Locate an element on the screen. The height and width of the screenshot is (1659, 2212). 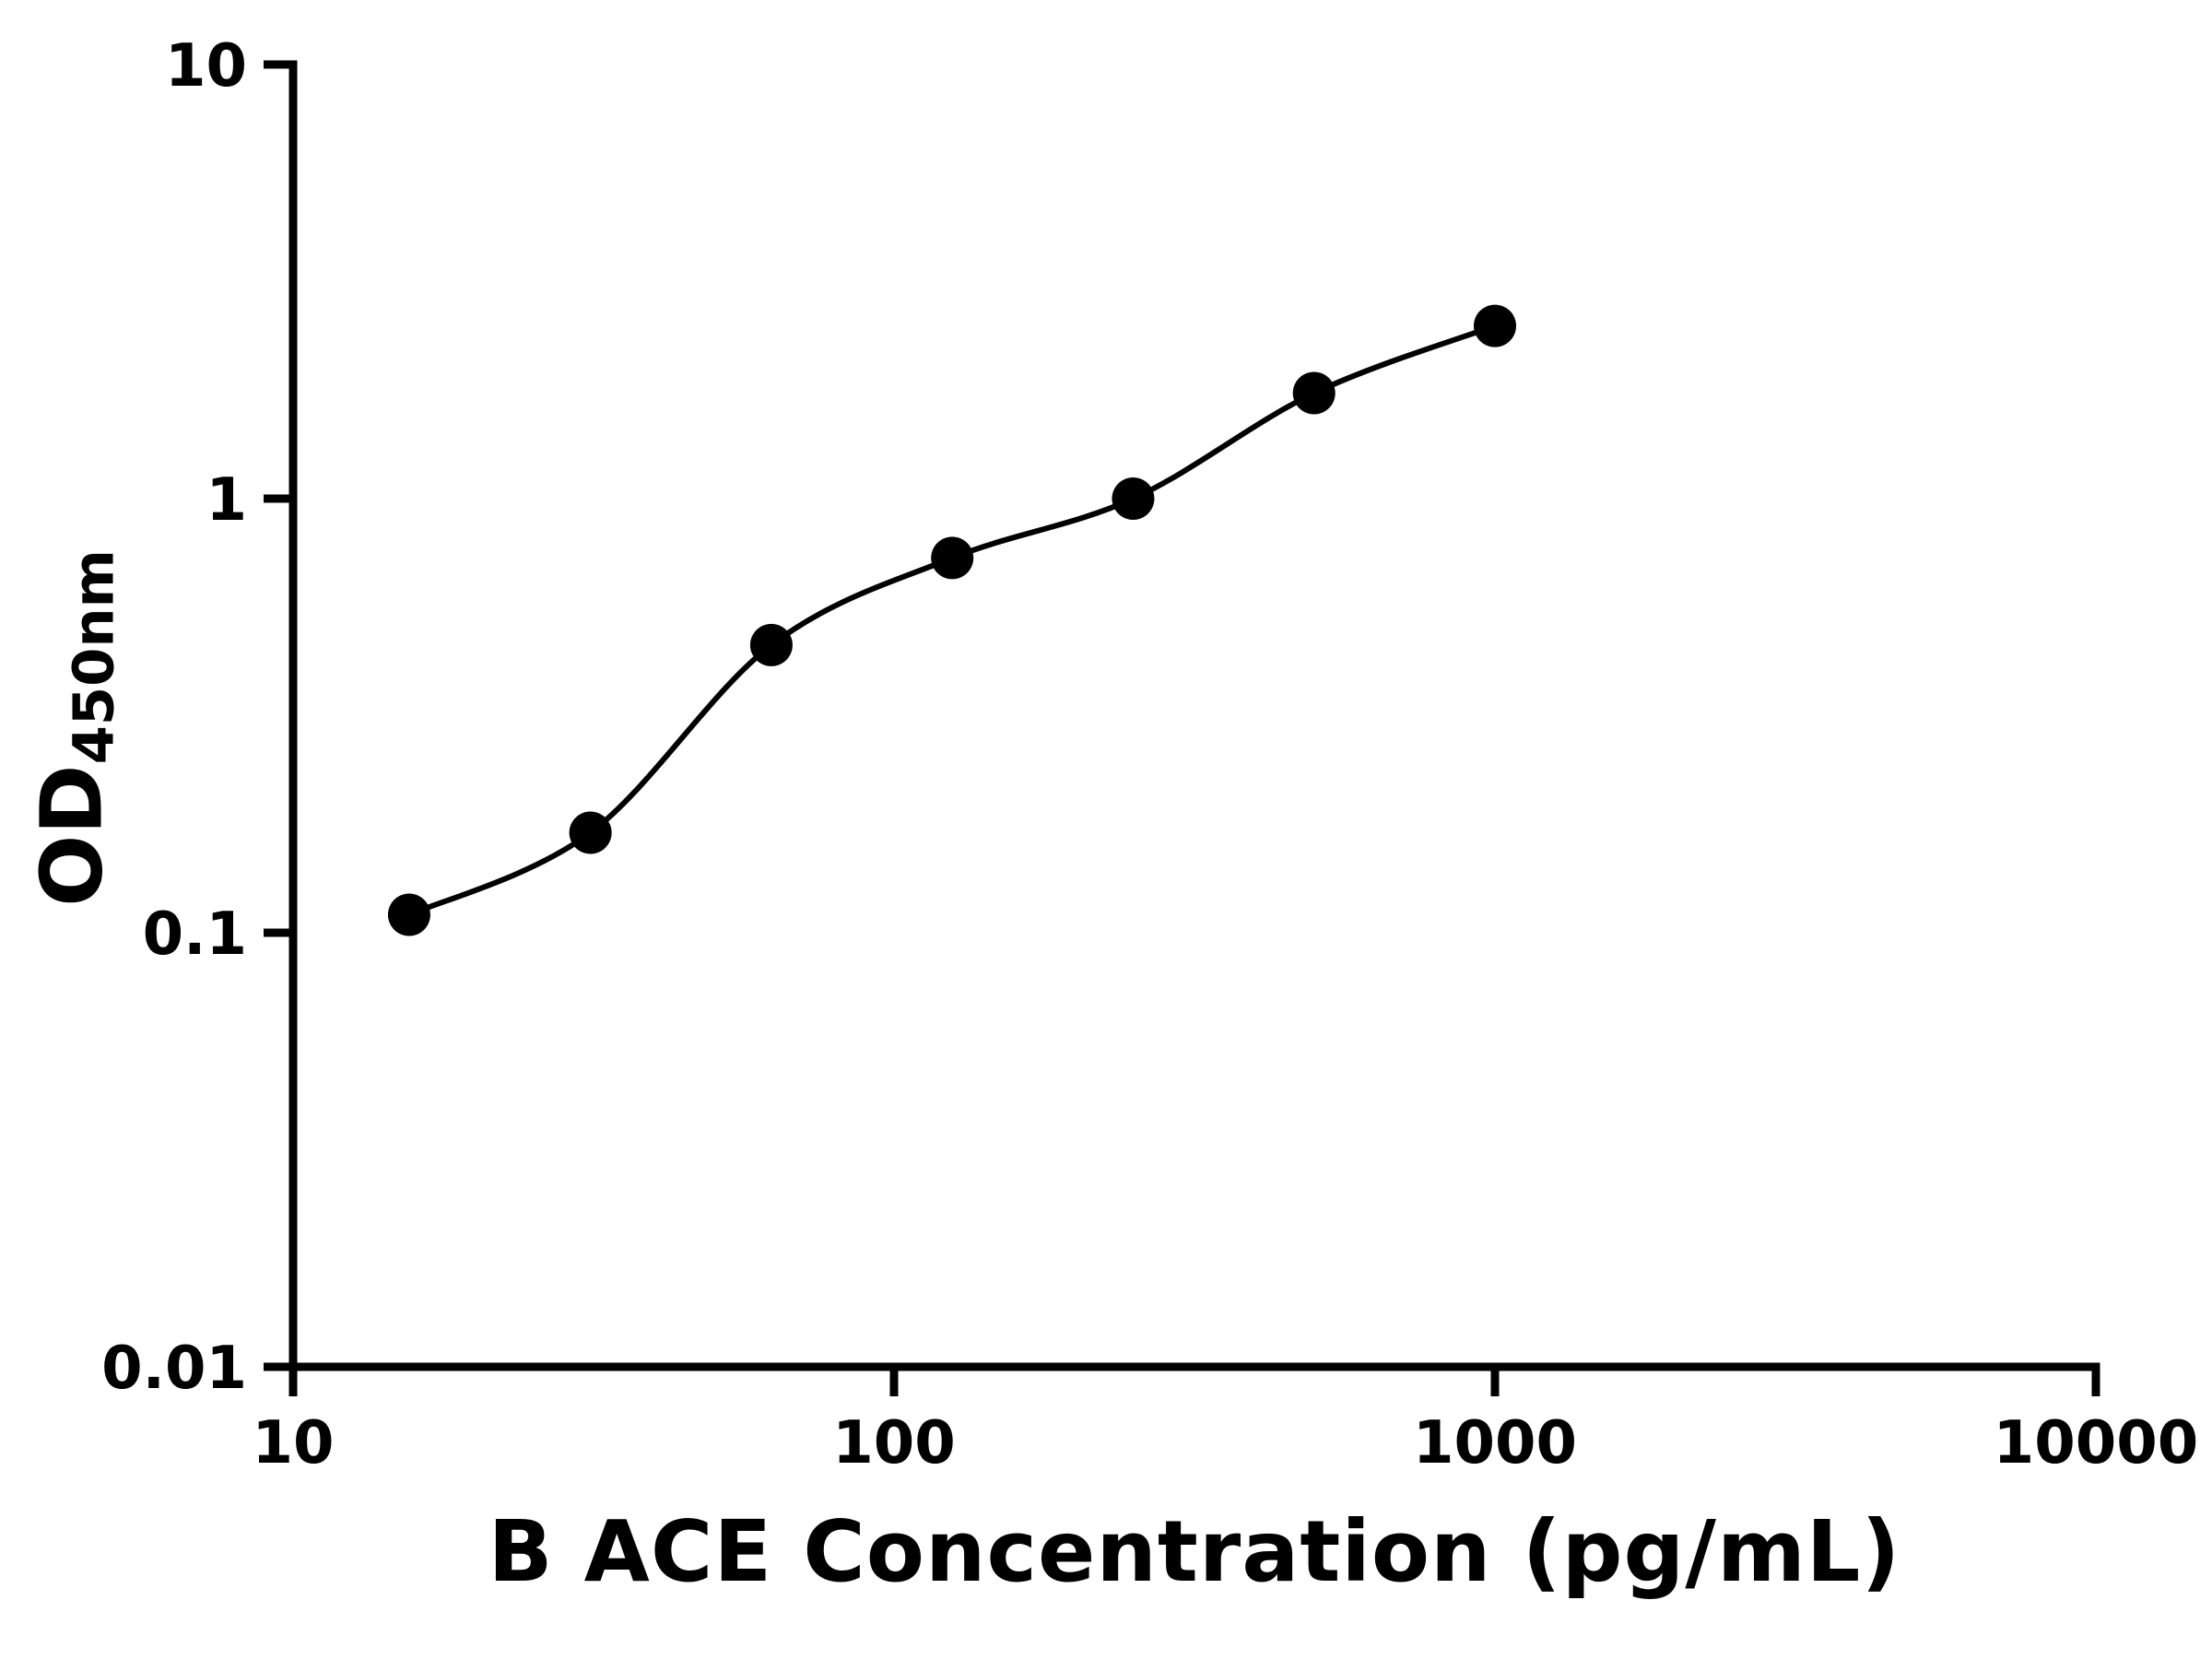
y-tick-label: 0.1 is located at coordinates (195, 934).